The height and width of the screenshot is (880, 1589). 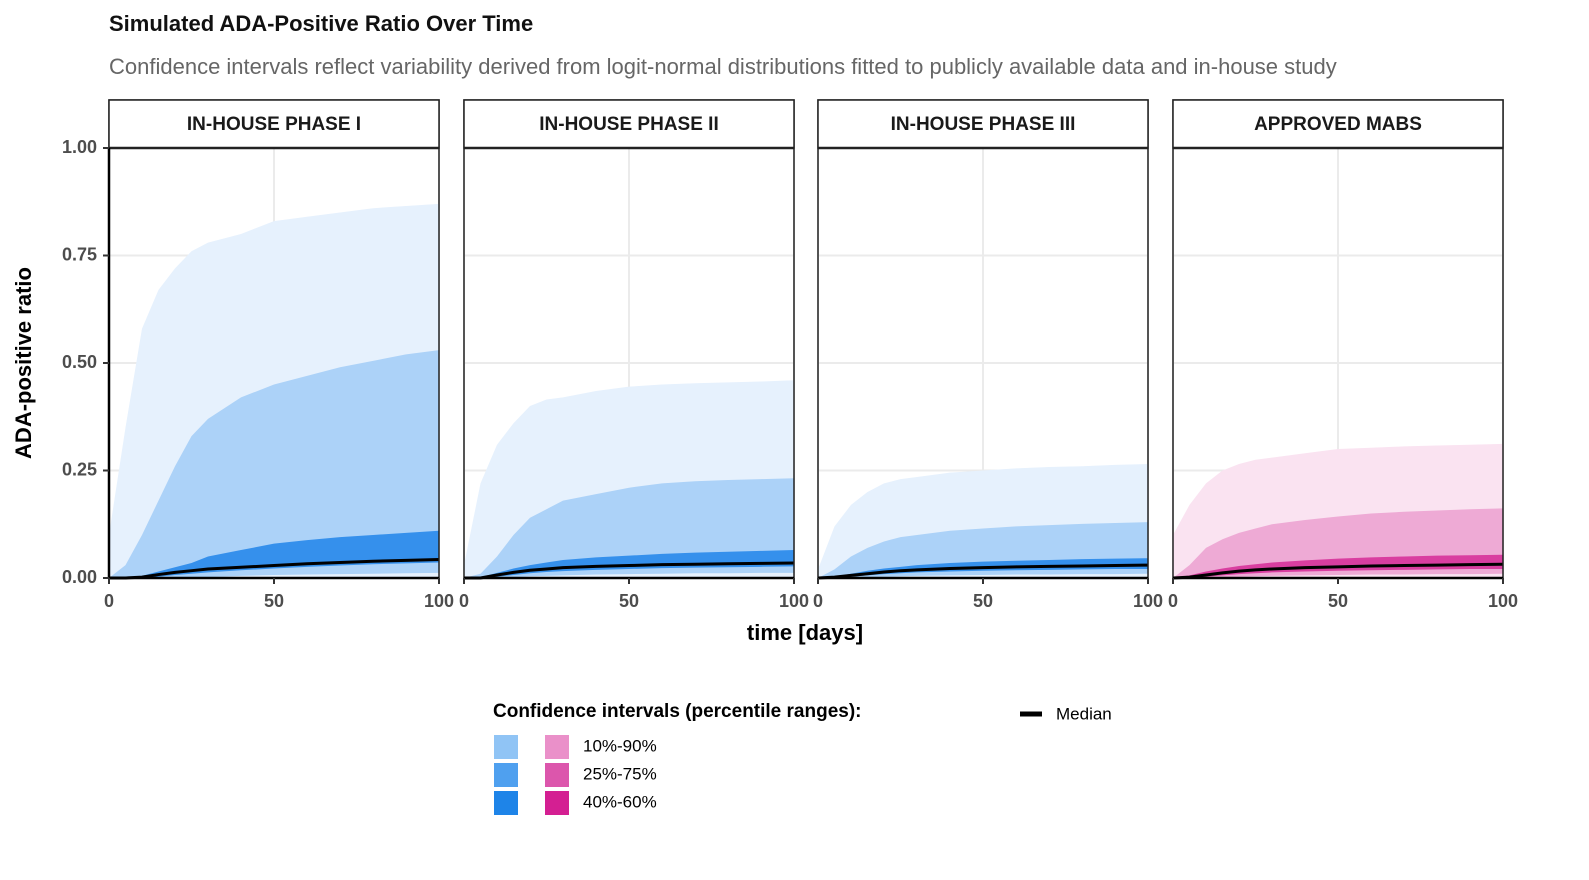 I want to click on y-tick-label: 1.00, so click(x=79, y=147).